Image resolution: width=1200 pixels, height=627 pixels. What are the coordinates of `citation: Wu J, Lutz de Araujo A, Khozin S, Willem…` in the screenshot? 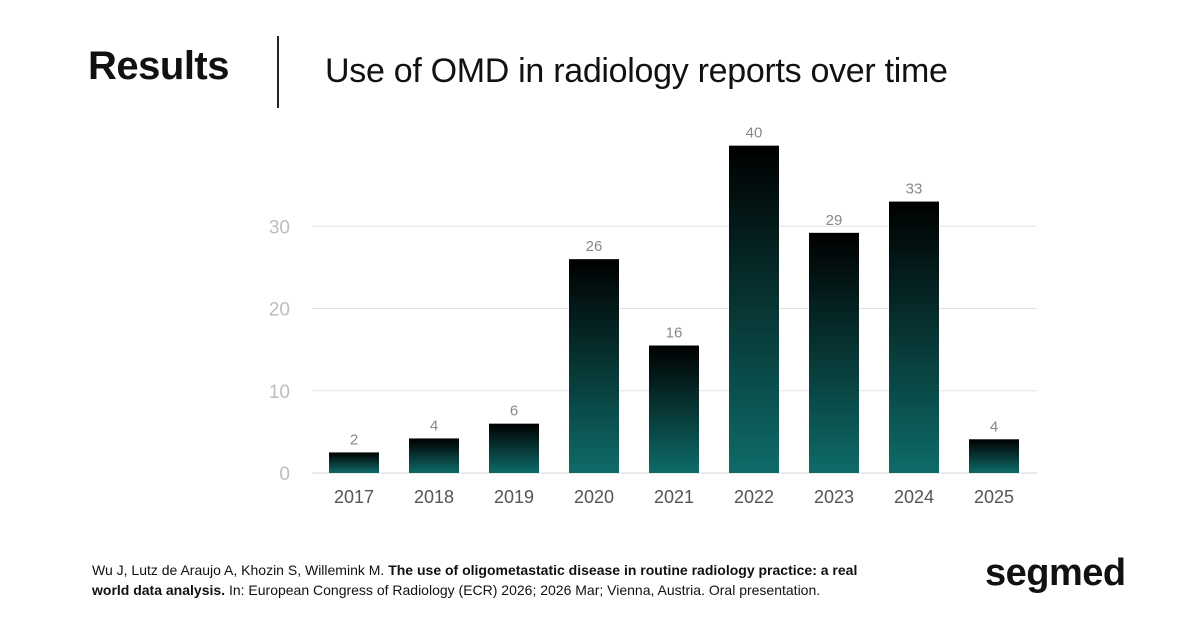 It's located at (482, 580).